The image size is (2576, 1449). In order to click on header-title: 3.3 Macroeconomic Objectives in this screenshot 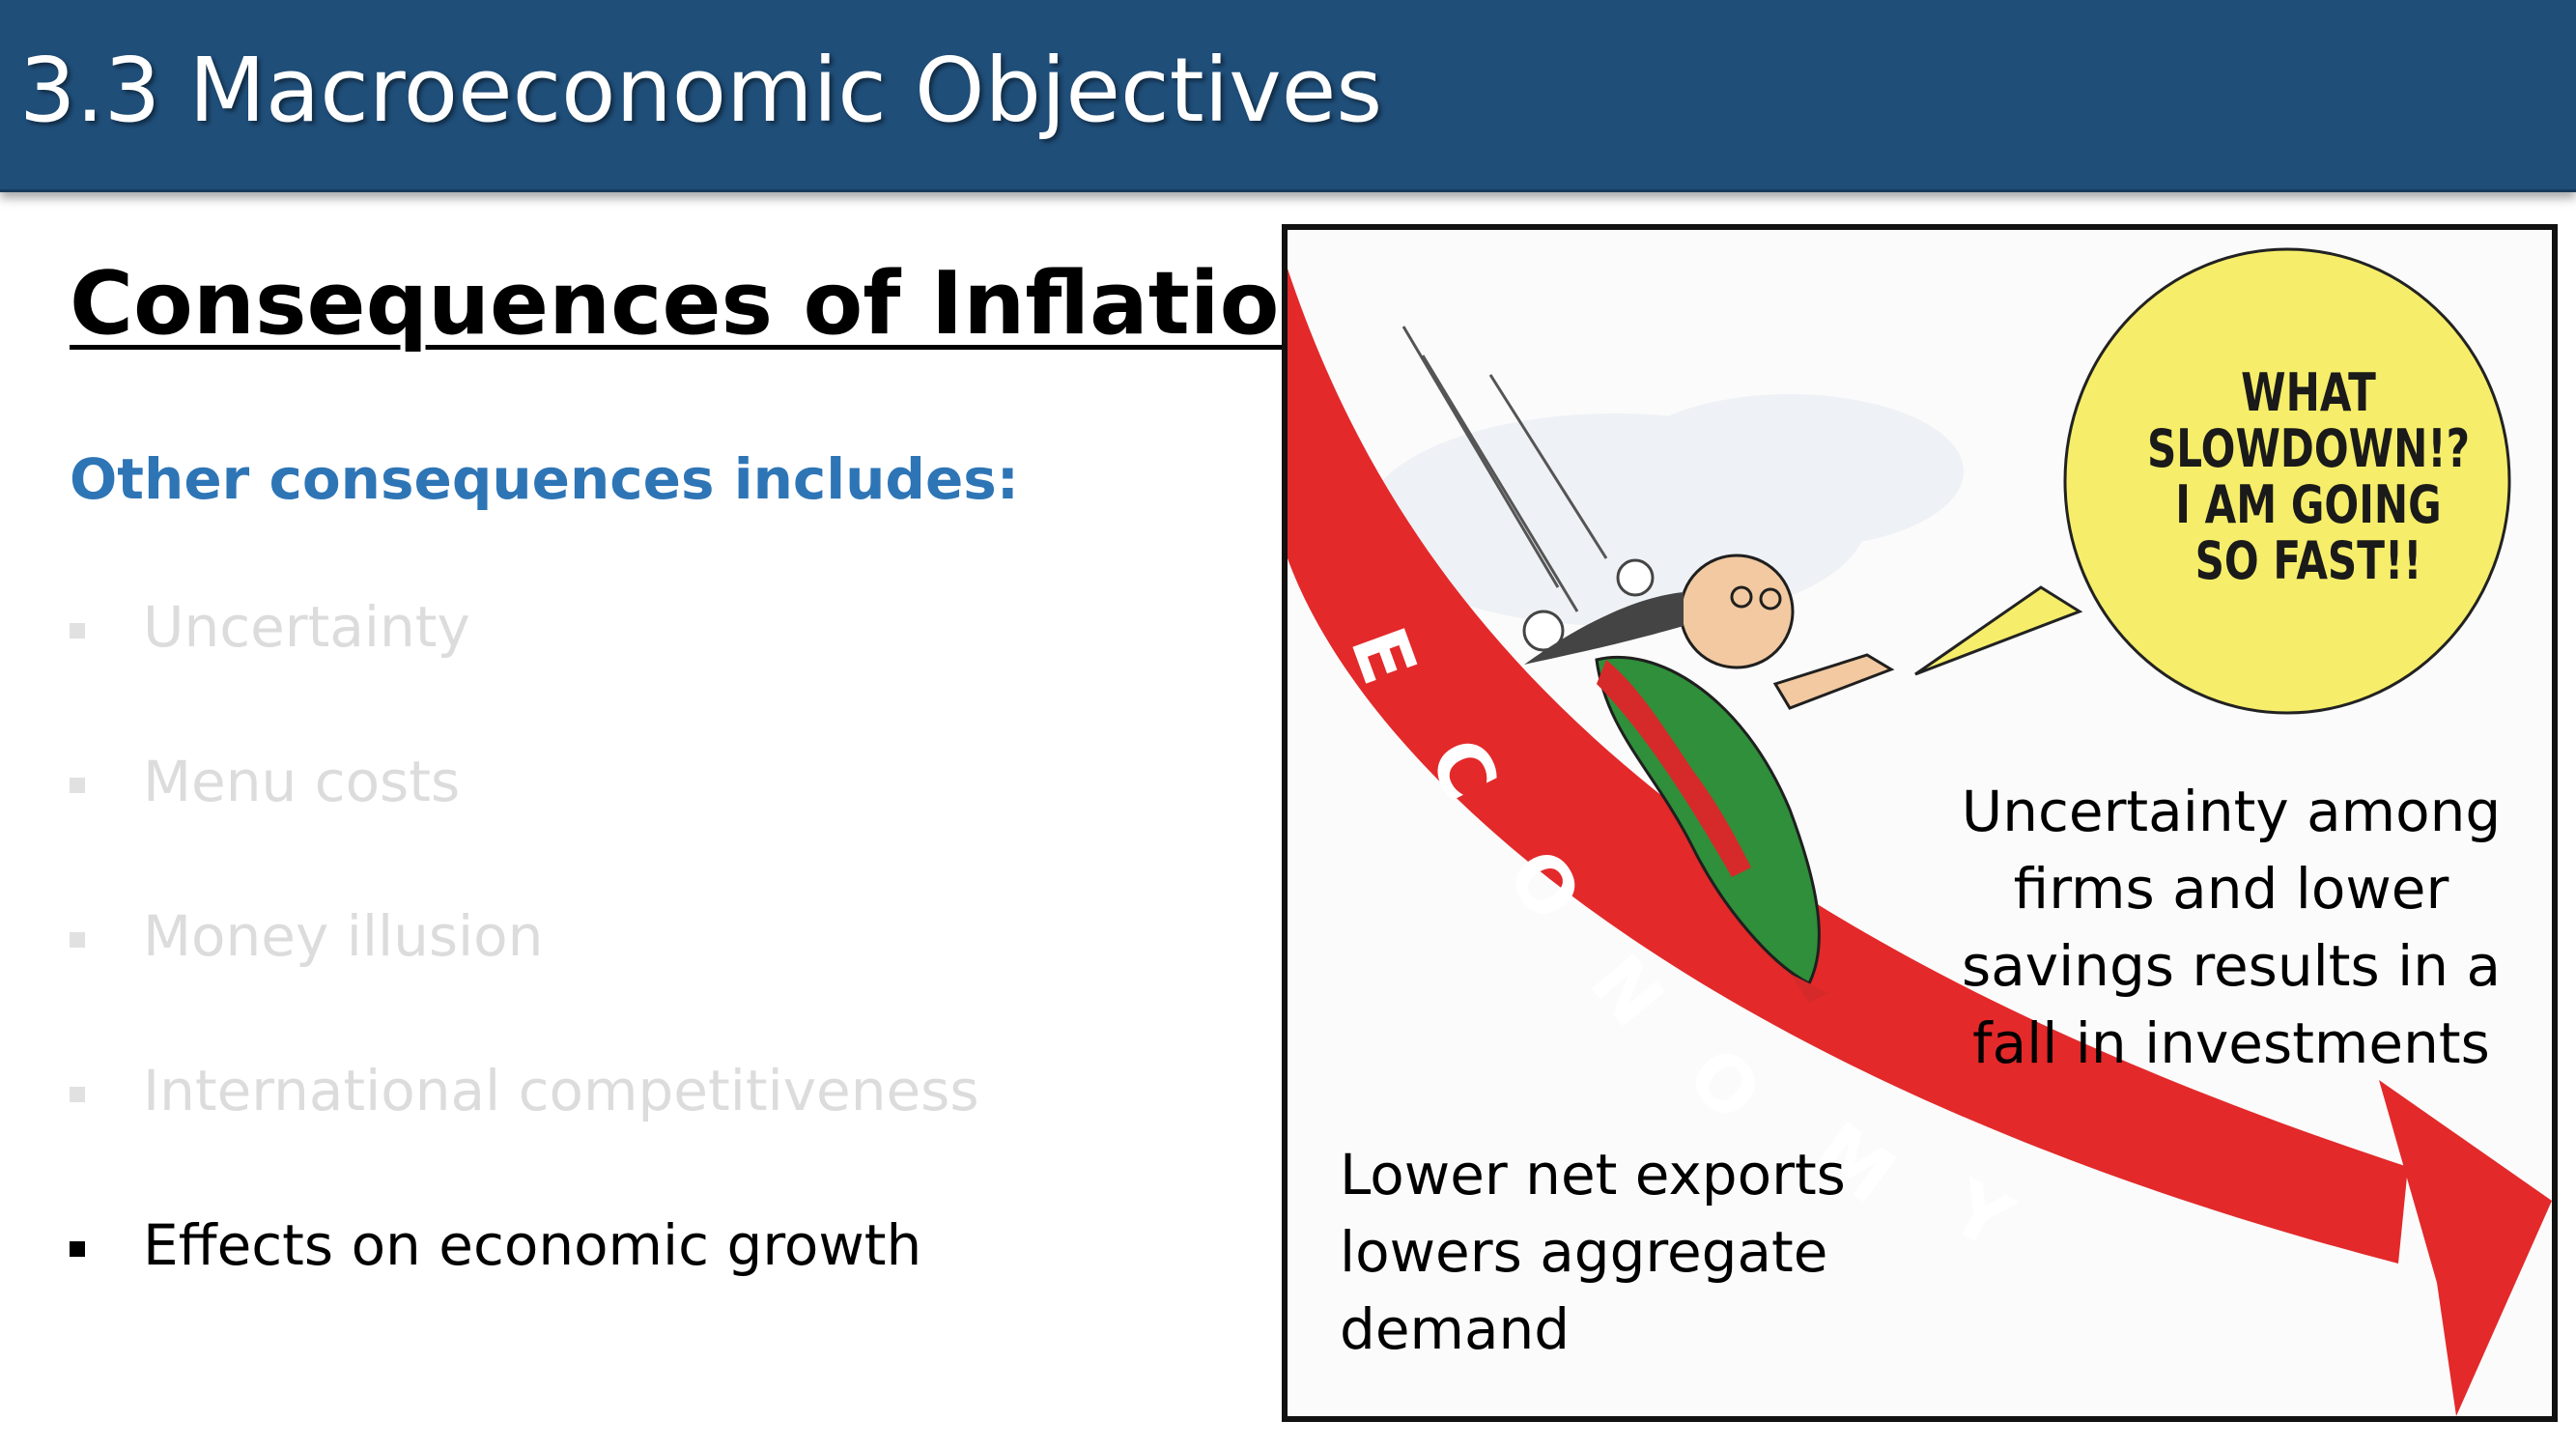, I will do `click(701, 90)`.